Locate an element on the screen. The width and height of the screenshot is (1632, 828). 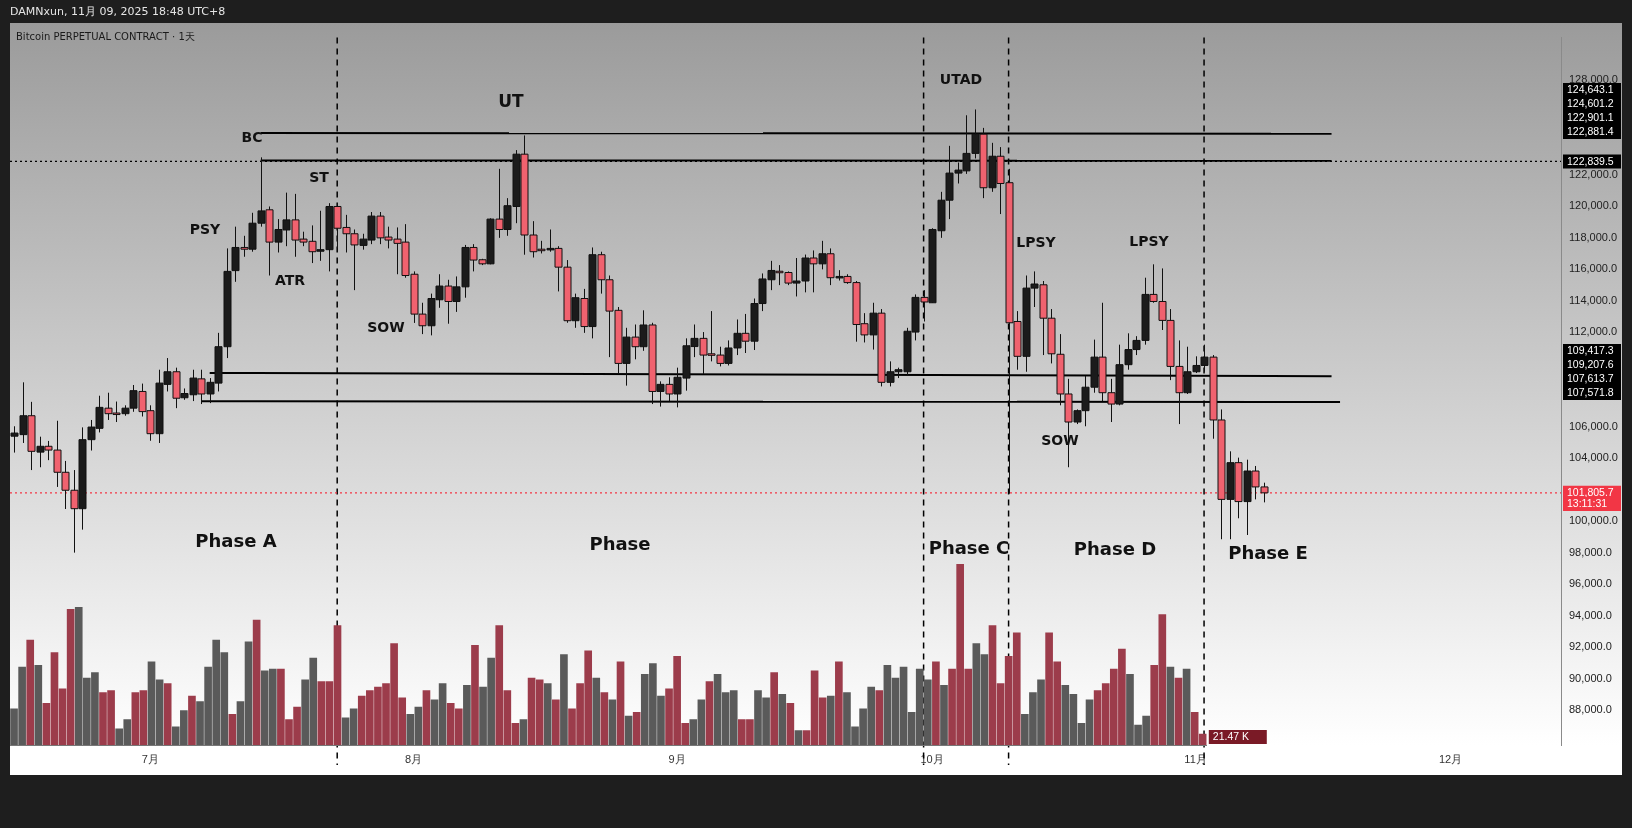
text: 122,881.4 is located at coordinates (1590, 131).